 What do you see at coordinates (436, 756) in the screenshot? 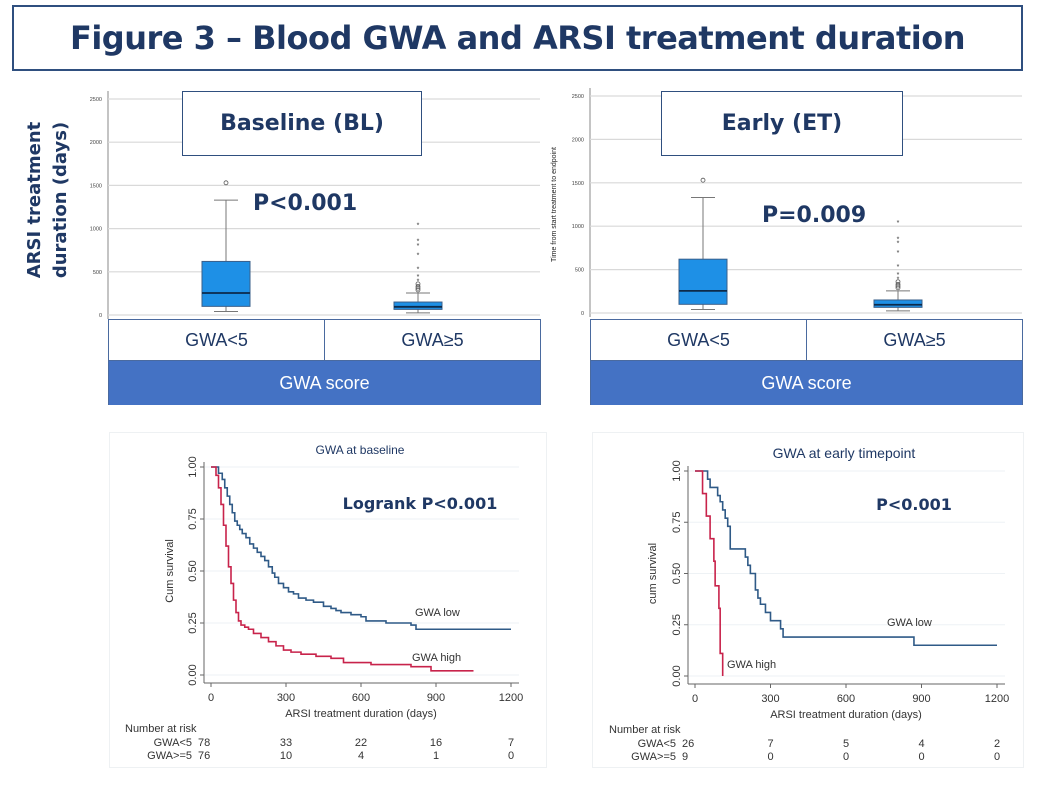
I see `risk-count: 1` at bounding box center [436, 756].